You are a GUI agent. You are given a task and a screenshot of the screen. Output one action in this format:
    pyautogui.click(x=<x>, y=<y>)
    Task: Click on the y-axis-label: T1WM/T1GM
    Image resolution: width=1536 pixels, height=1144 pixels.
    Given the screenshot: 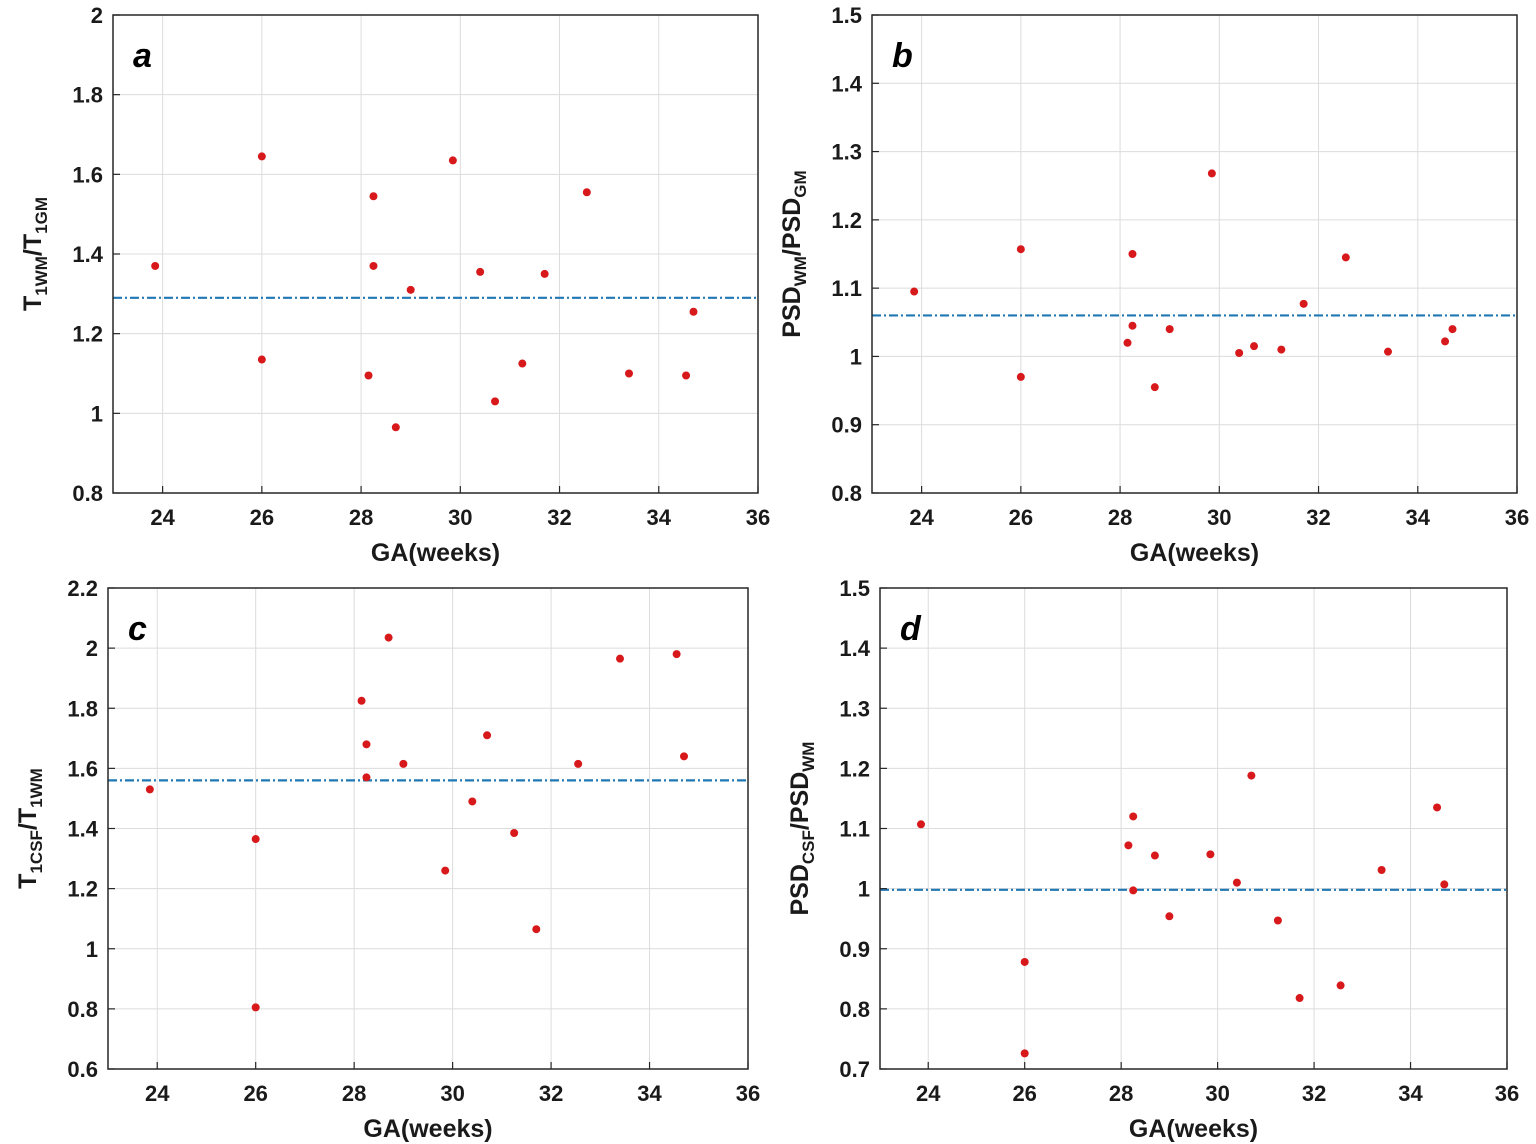 What is the action you would take?
    pyautogui.click(x=35, y=254)
    